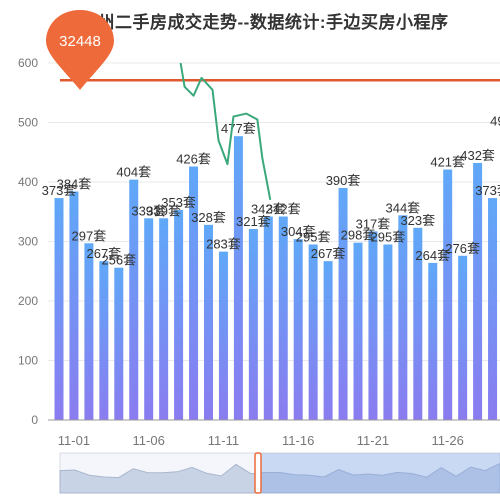  Describe the element at coordinates (28, 182) in the screenshot. I see `y-tick-label: 400` at that location.